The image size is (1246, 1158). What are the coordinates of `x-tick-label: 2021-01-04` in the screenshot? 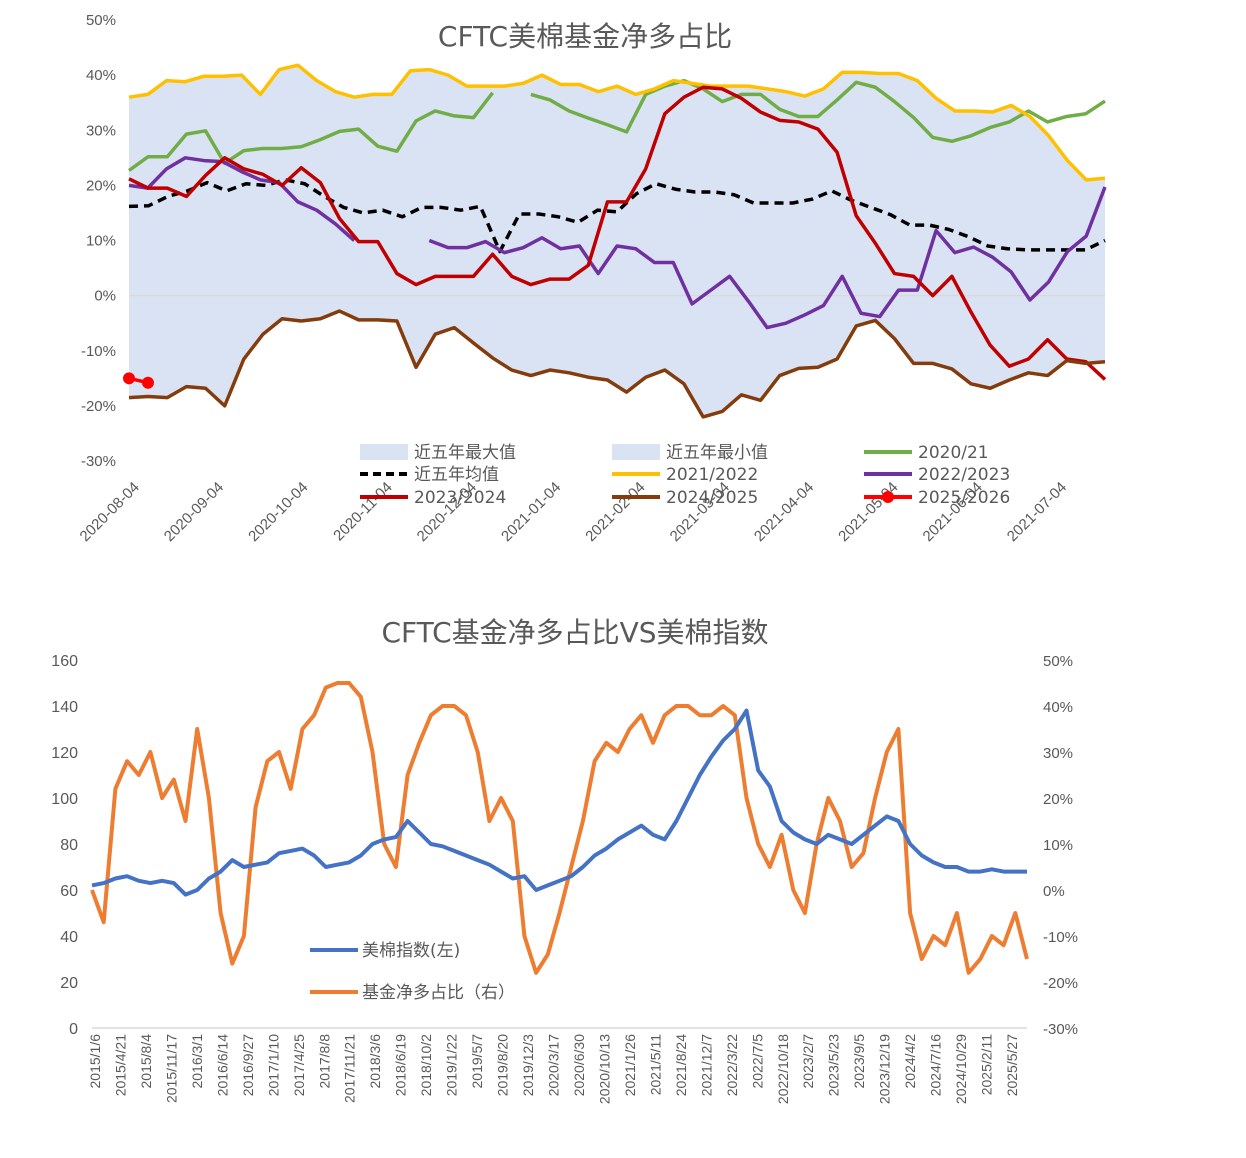 It's located at (531, 512).